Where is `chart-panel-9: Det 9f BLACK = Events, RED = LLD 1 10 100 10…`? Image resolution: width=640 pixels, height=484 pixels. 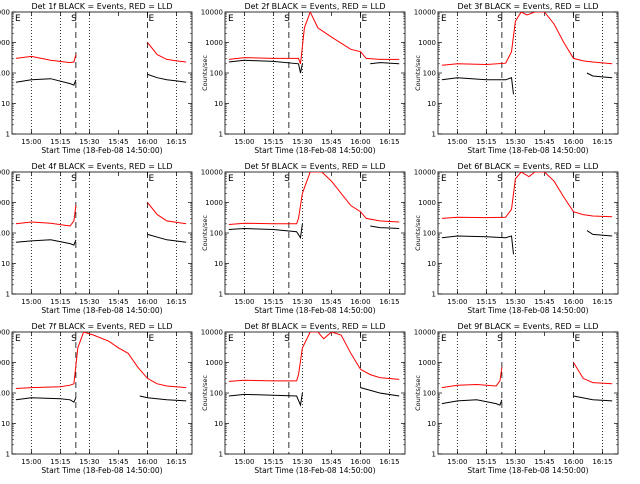 chart-panel-9: Det 9f BLACK = Events, RED = LLD 1 10 100 10… is located at coordinates (516, 398).